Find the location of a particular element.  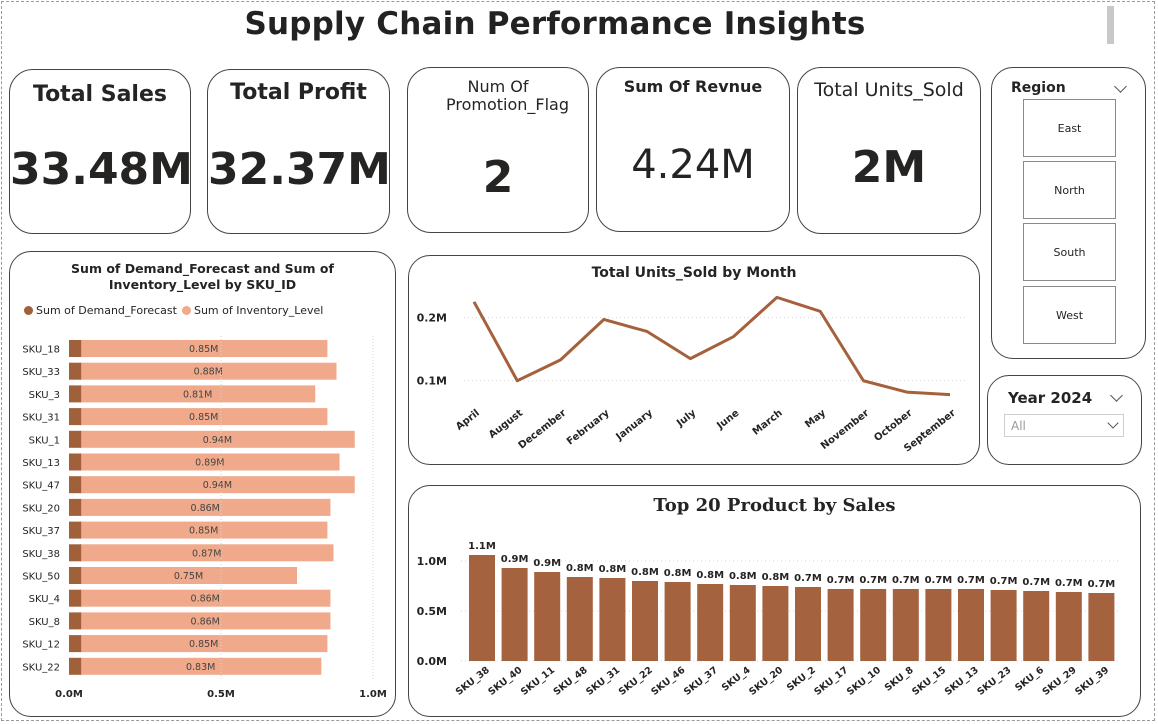

data-label: 0.89M is located at coordinates (209, 463).